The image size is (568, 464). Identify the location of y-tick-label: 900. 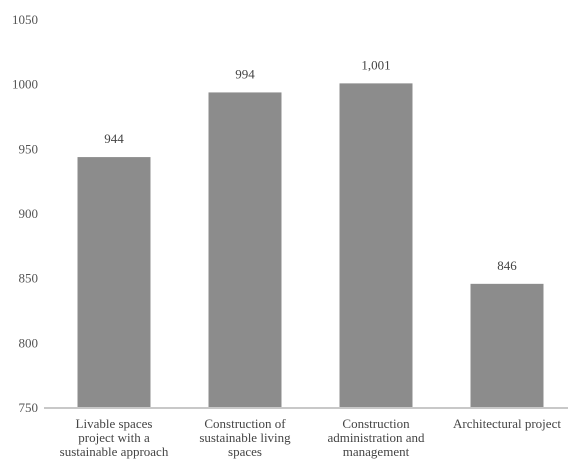
(29, 213).